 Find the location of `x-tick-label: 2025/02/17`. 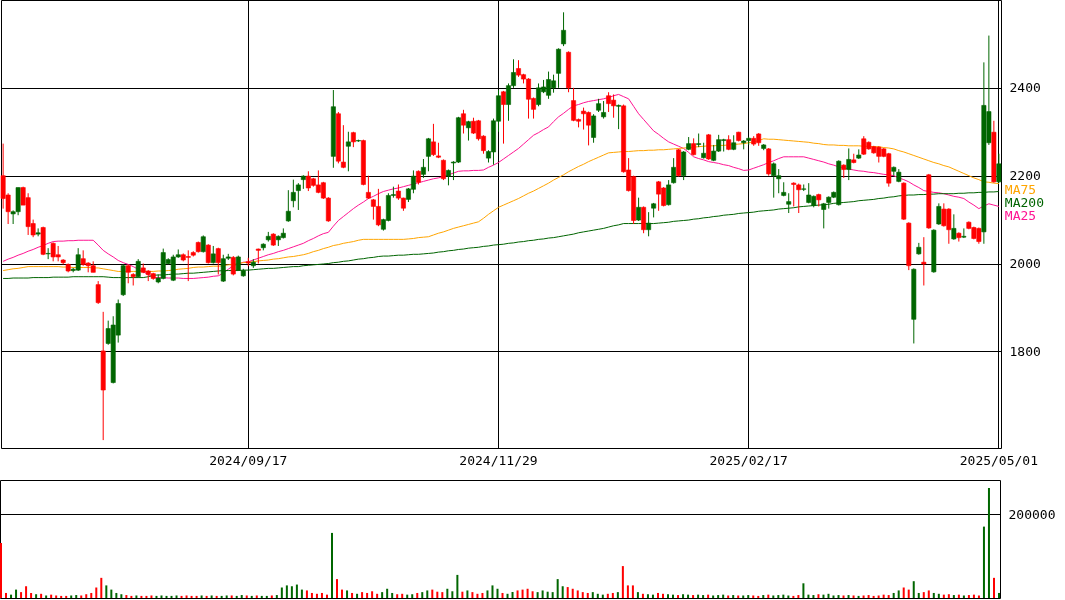

x-tick-label: 2025/02/17 is located at coordinates (748, 460).